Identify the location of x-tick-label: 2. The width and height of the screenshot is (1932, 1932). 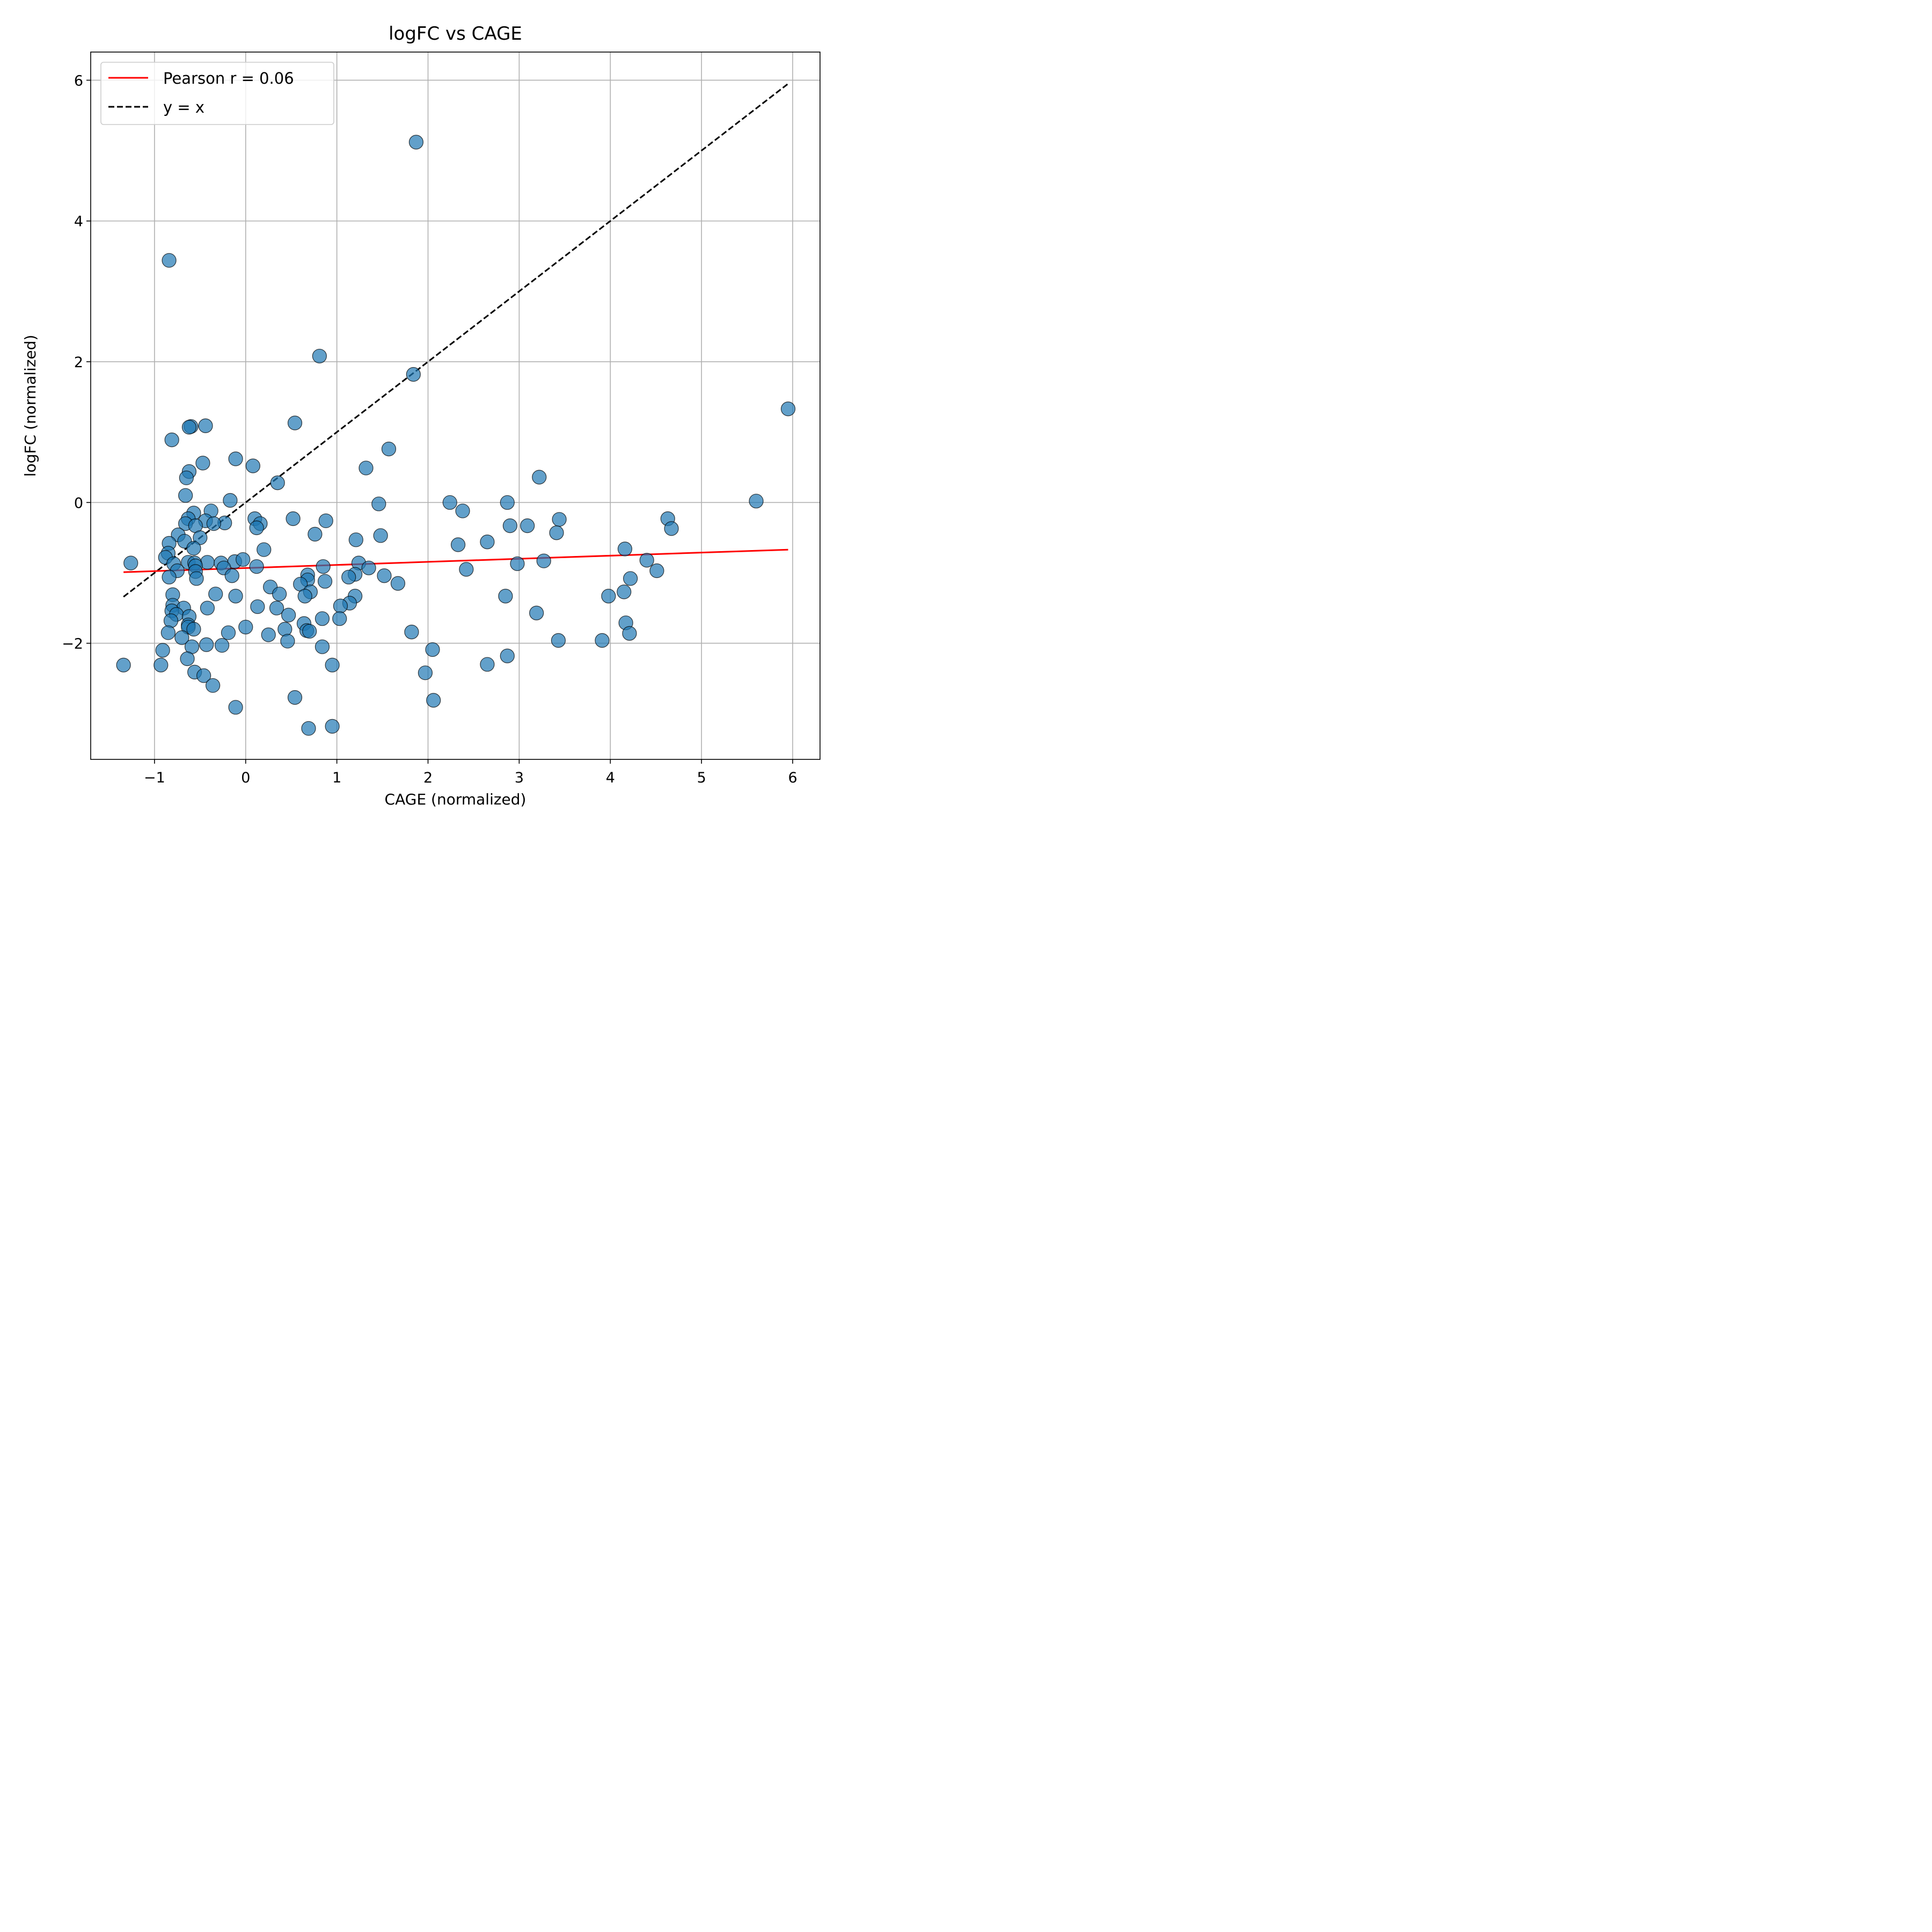
(428, 778).